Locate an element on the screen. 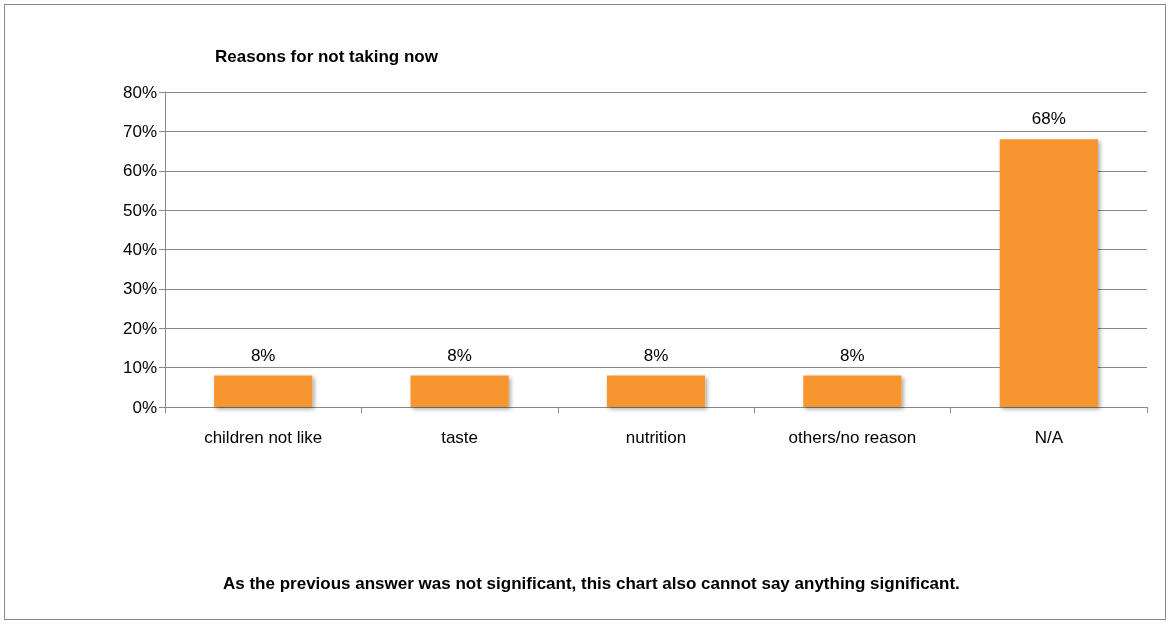 The height and width of the screenshot is (625, 1170). y-tick-label: 0% is located at coordinates (144, 407).